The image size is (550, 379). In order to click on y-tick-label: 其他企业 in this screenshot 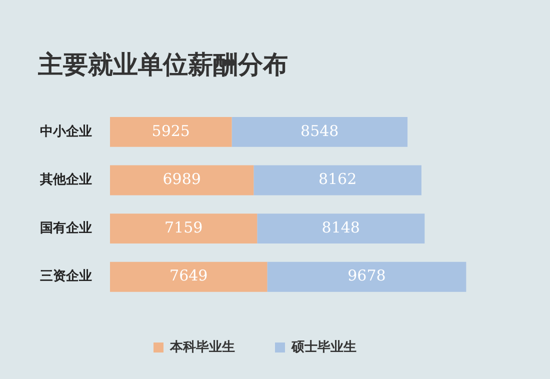, I will do `click(65, 180)`.